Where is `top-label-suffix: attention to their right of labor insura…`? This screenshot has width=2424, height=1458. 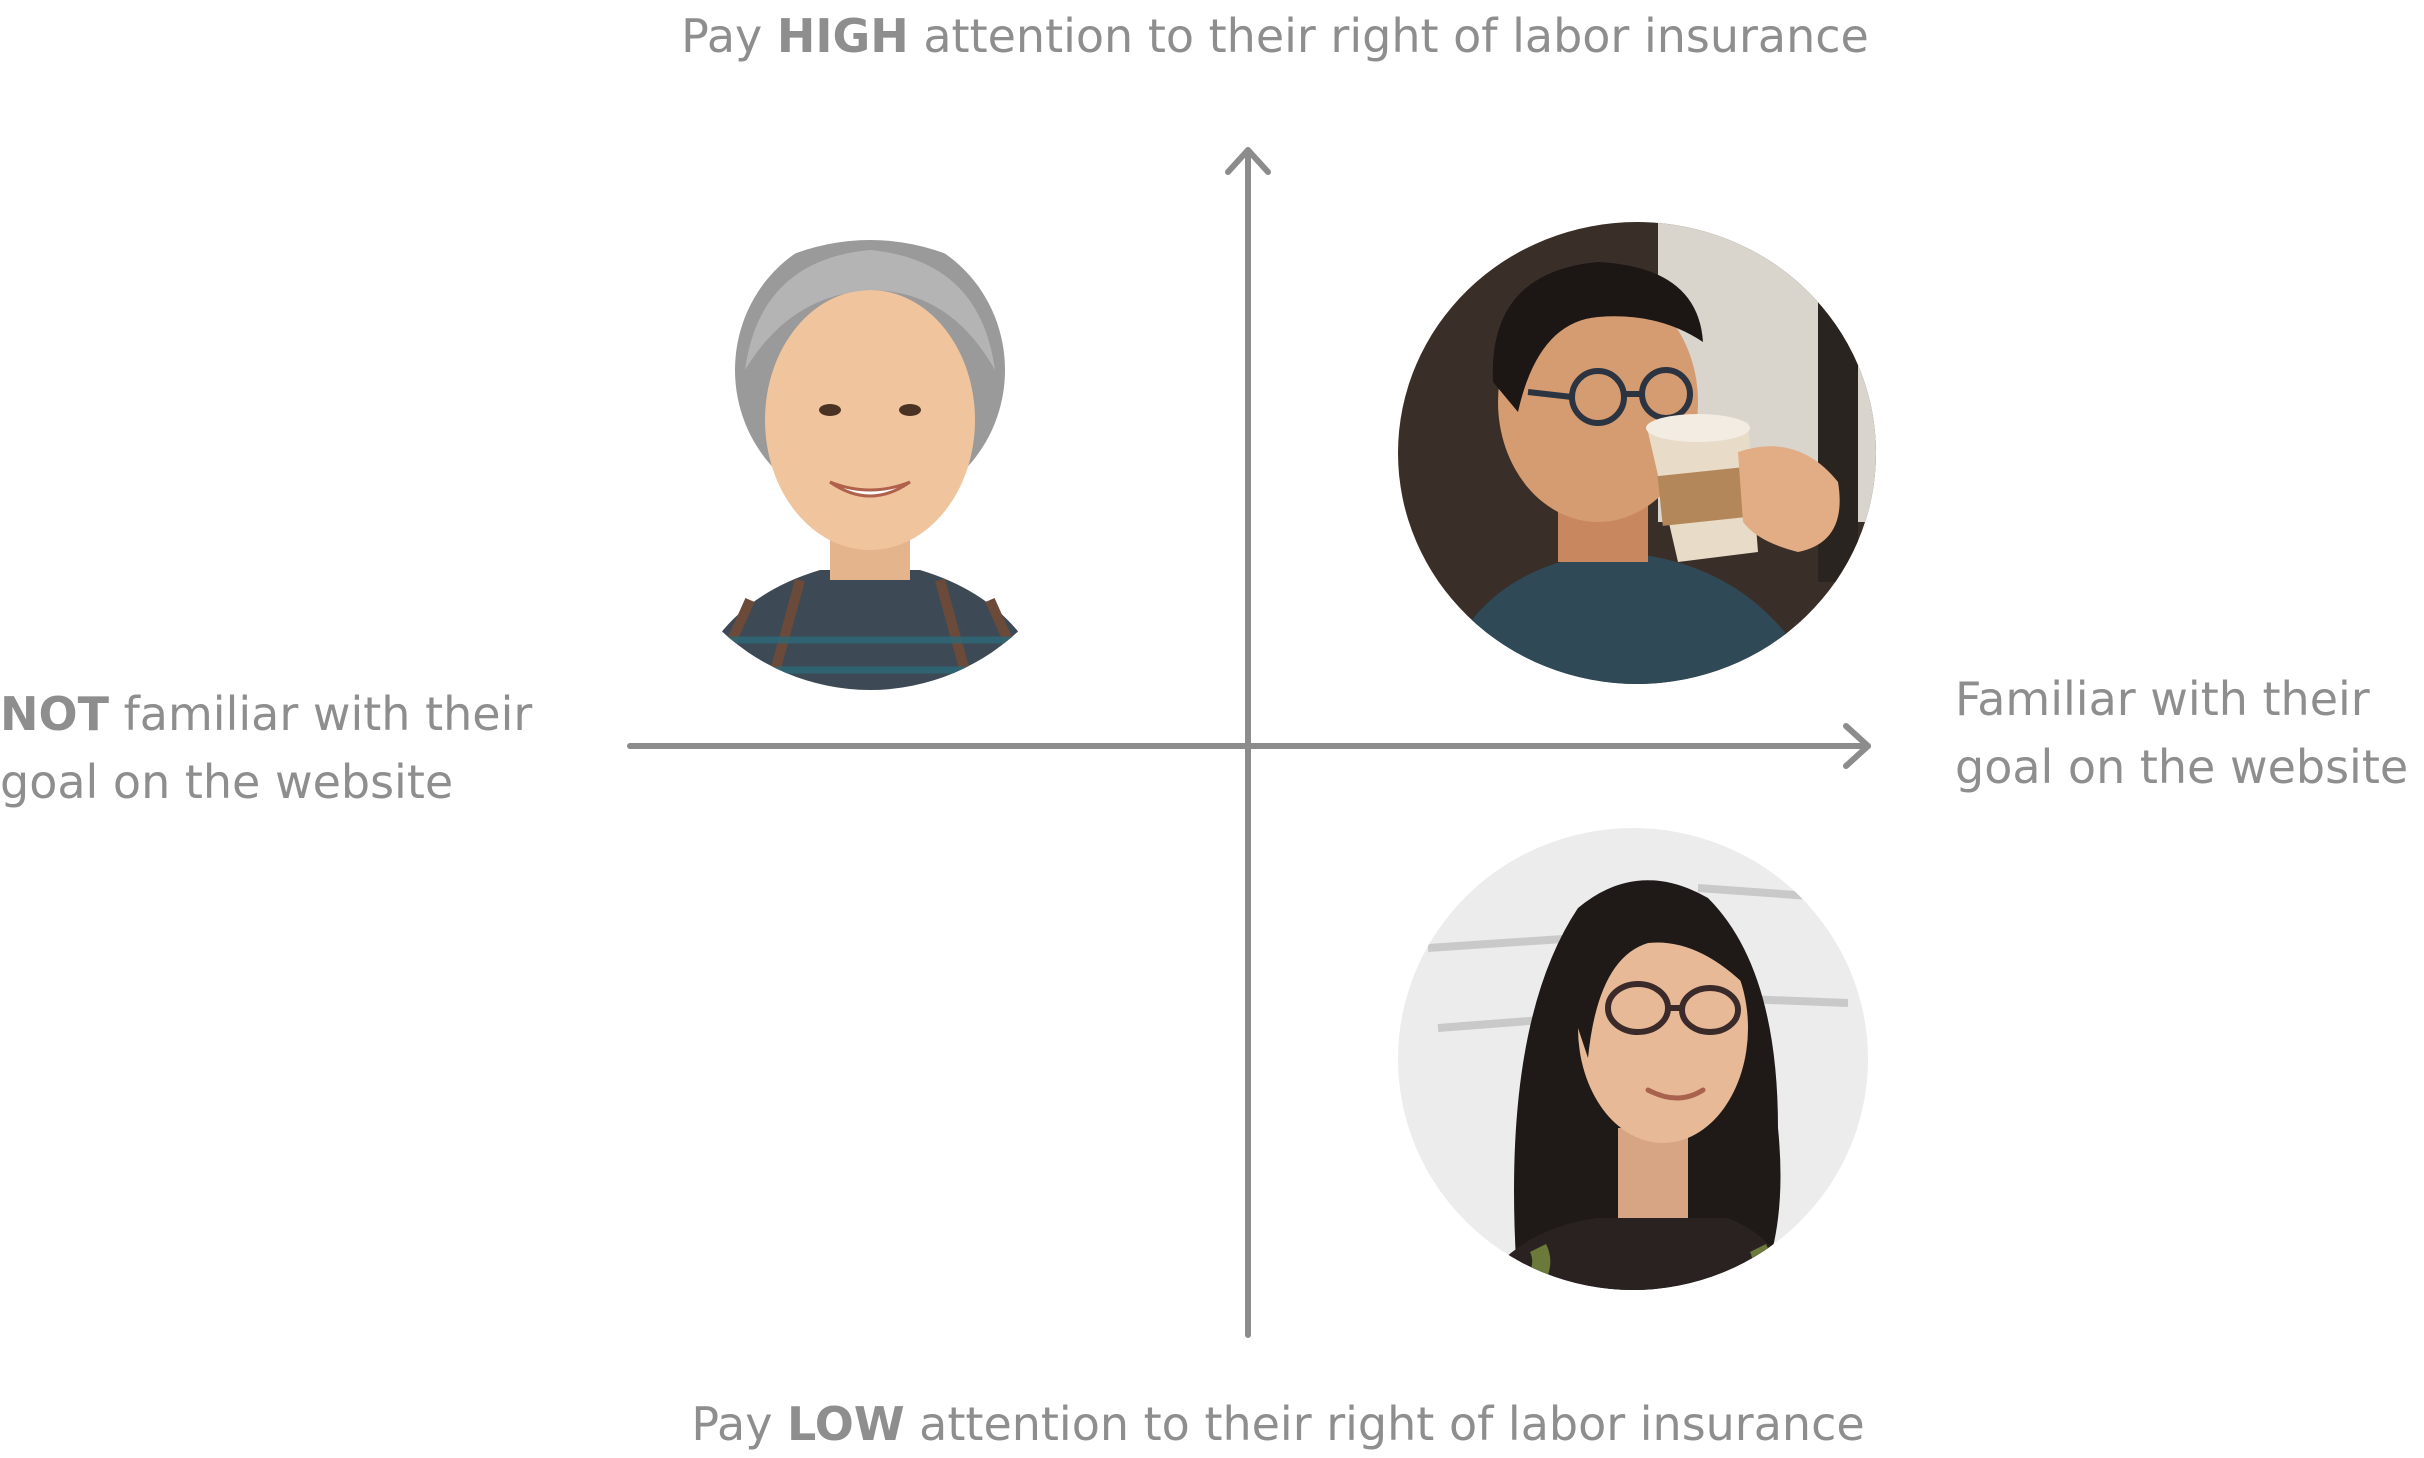 top-label-suffix: attention to their right of labor insura… is located at coordinates (1388, 36).